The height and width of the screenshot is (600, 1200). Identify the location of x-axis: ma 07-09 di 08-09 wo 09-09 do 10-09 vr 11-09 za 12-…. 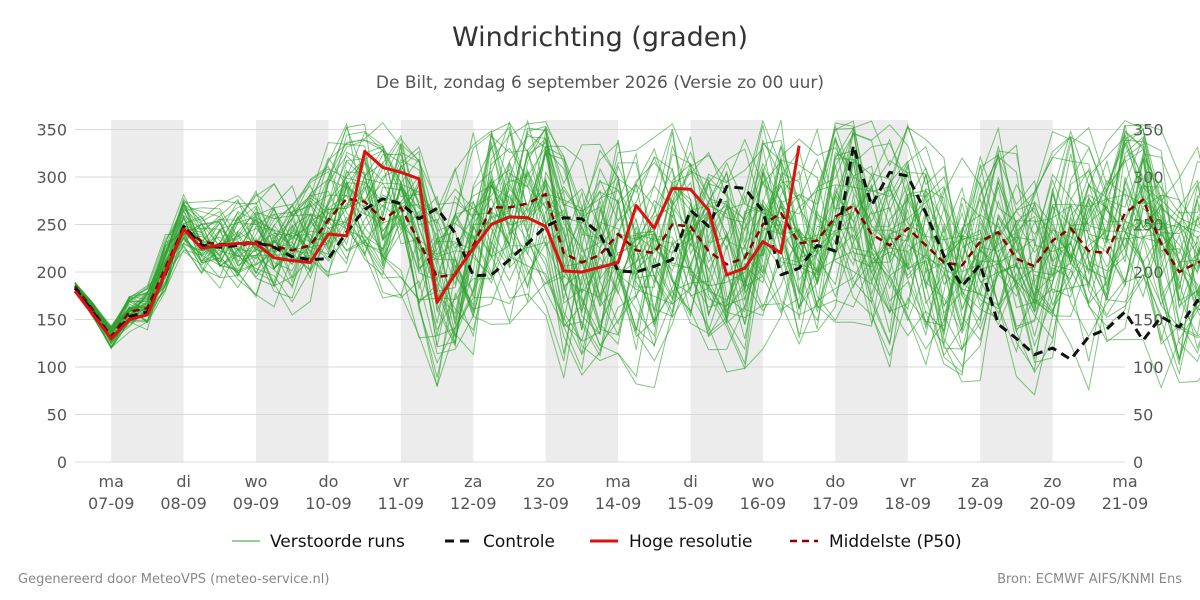
(618, 492).